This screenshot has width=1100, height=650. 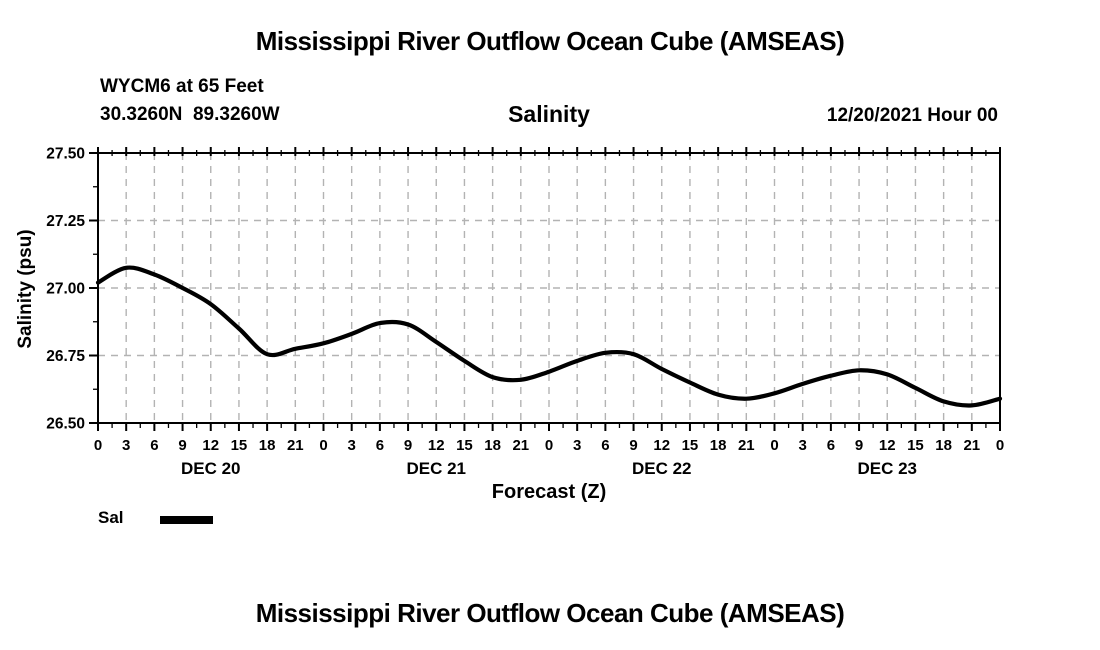 What do you see at coordinates (887, 468) in the screenshot?
I see `day-label: DEC 23` at bounding box center [887, 468].